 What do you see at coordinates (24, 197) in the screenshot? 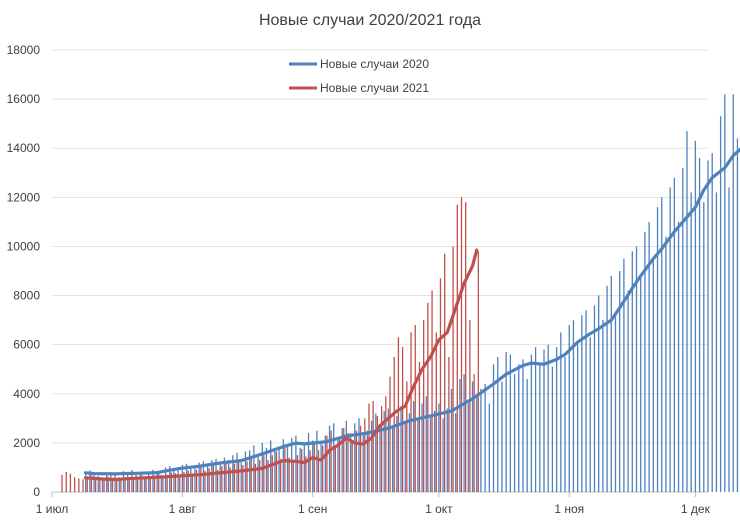
I see `y-tick-label: 12000` at bounding box center [24, 197].